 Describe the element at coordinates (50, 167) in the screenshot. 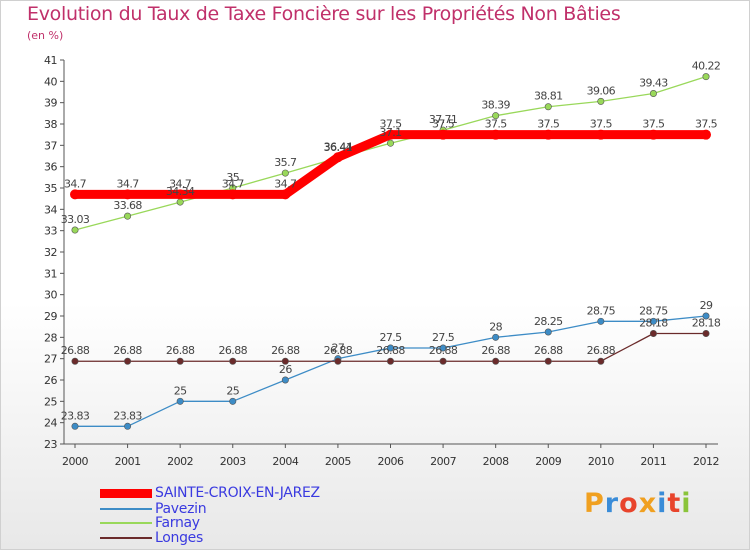

I see `y-tick-label: 36` at that location.